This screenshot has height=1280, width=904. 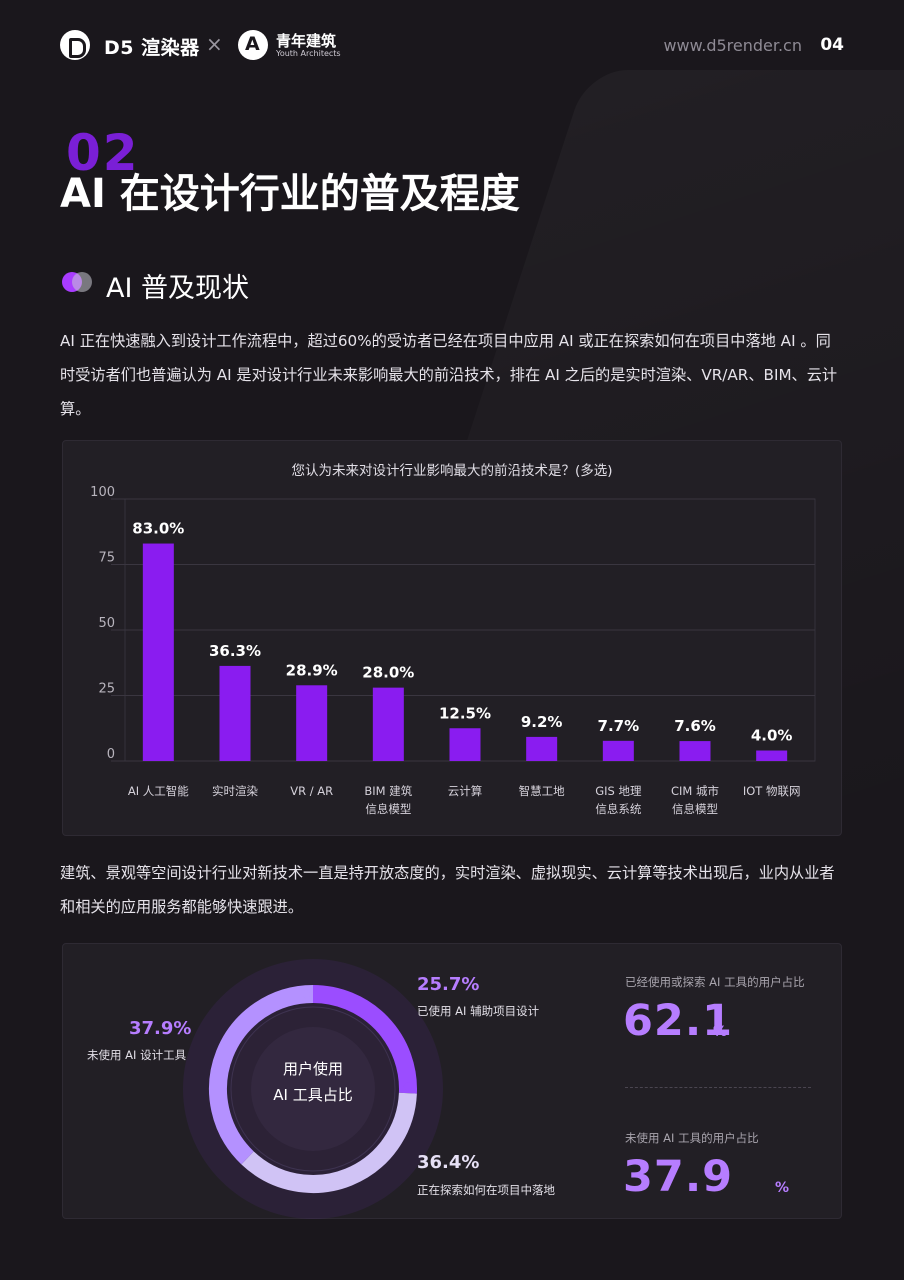 What do you see at coordinates (718, 1087) in the screenshot?
I see `stat-divider` at bounding box center [718, 1087].